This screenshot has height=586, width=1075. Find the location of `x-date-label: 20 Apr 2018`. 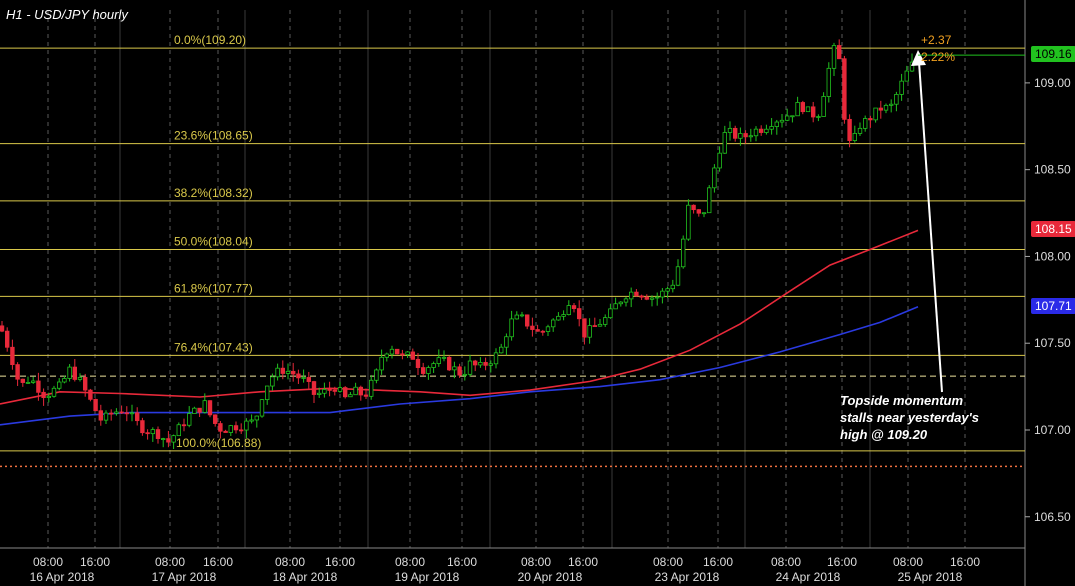

x-date-label: 20 Apr 2018 is located at coordinates (550, 577).